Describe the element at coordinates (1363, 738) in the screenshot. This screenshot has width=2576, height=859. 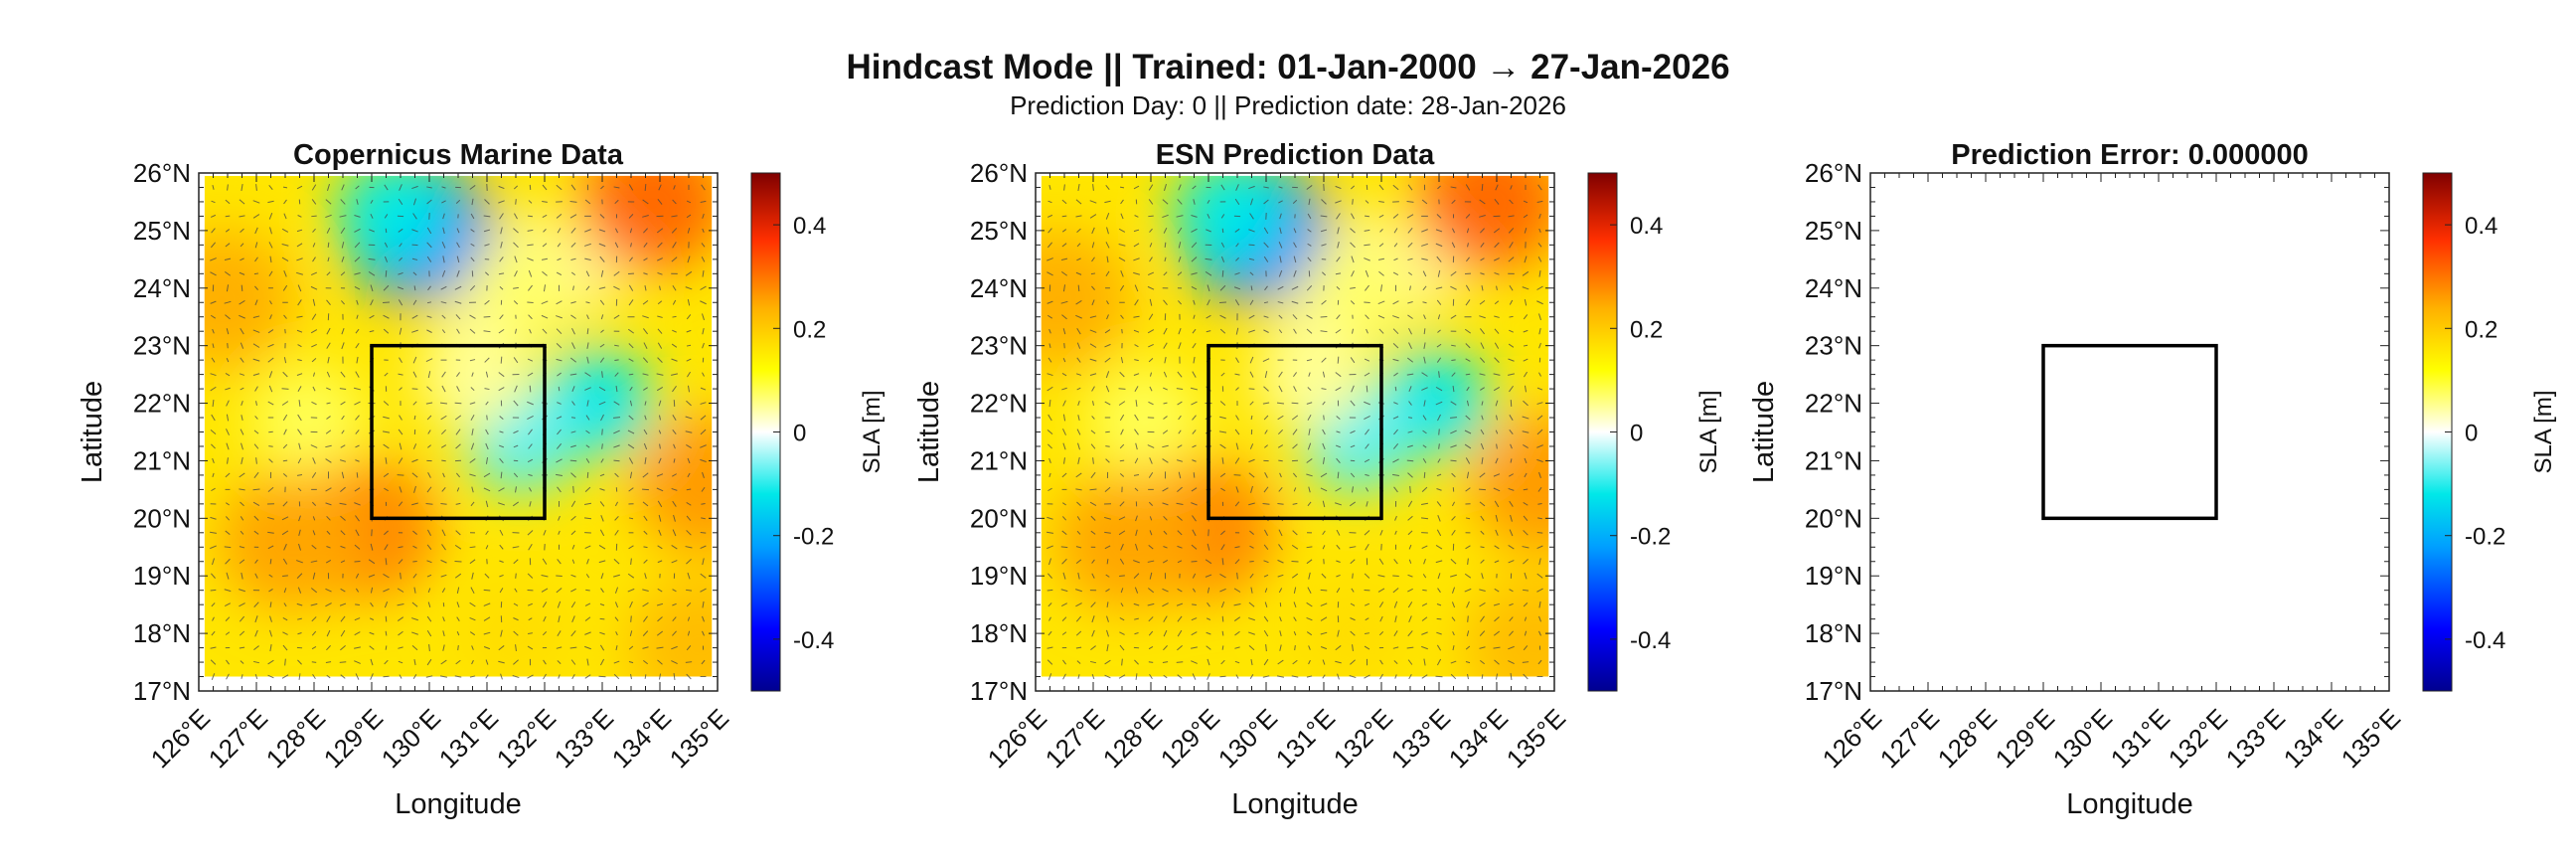
I see `x-tick-label: 132°E` at that location.